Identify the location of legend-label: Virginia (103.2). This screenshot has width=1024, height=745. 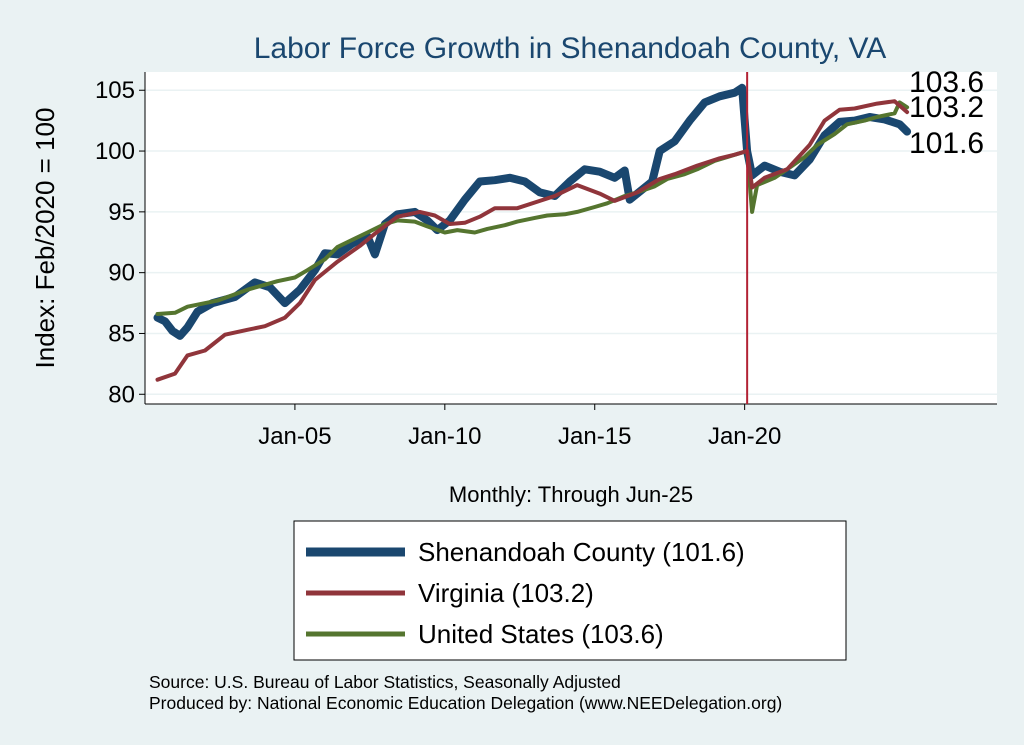
(506, 593).